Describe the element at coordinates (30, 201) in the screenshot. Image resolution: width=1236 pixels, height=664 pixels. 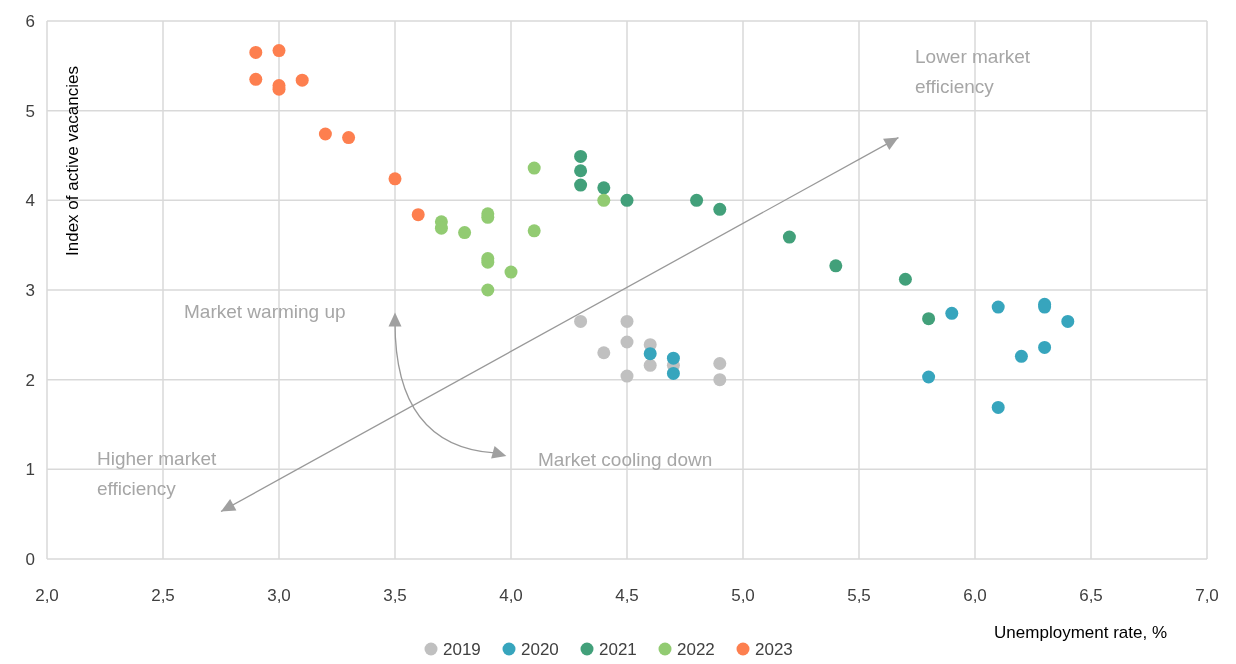
I see `y-tick-label: 4` at that location.